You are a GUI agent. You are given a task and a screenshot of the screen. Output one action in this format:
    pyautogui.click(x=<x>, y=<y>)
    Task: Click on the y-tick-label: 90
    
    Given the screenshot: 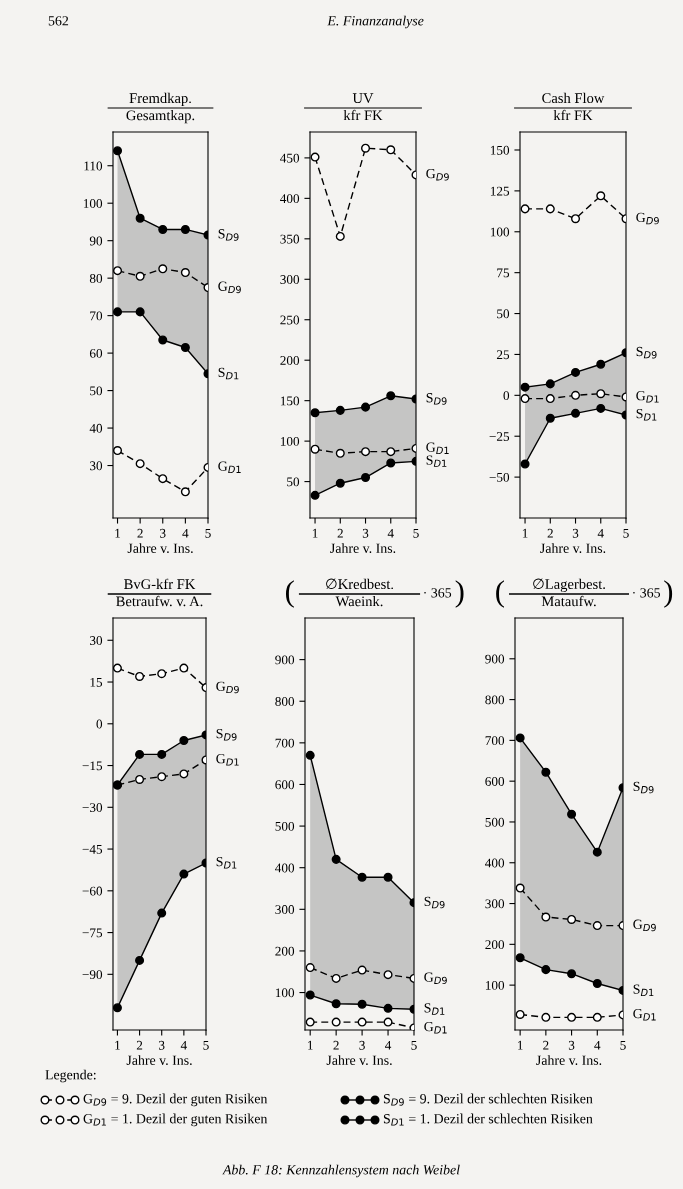 What is the action you would take?
    pyautogui.click(x=96, y=241)
    